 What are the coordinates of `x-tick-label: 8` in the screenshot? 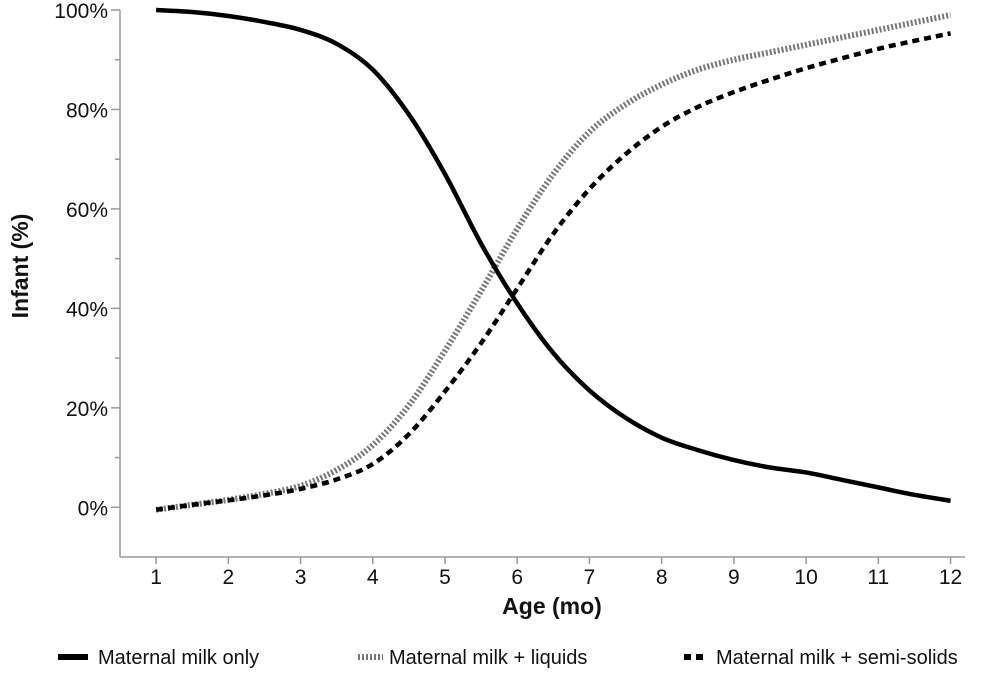 It's located at (662, 577).